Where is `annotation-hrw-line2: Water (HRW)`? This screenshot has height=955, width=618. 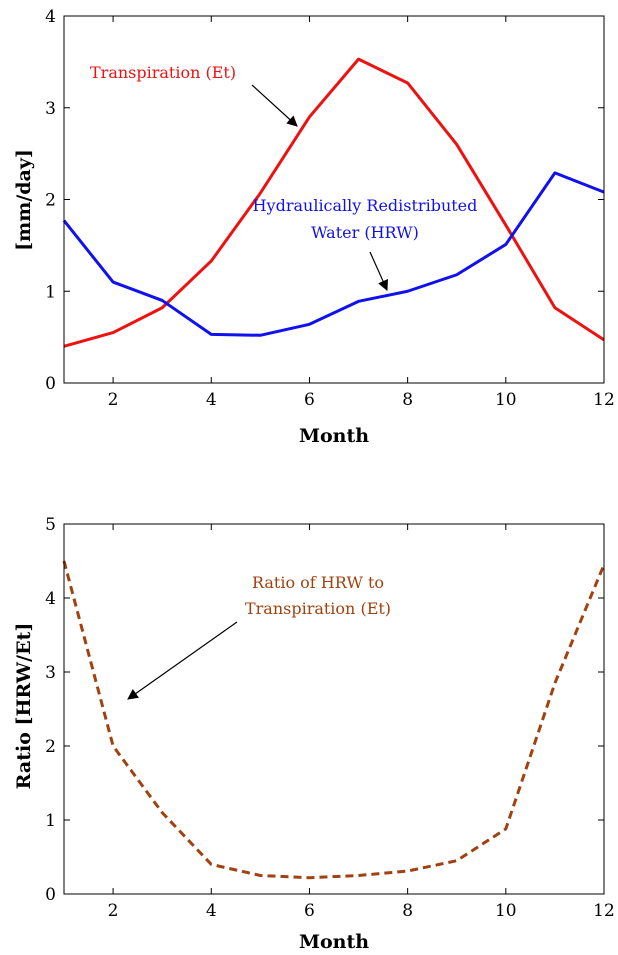 annotation-hrw-line2: Water (HRW) is located at coordinates (365, 232).